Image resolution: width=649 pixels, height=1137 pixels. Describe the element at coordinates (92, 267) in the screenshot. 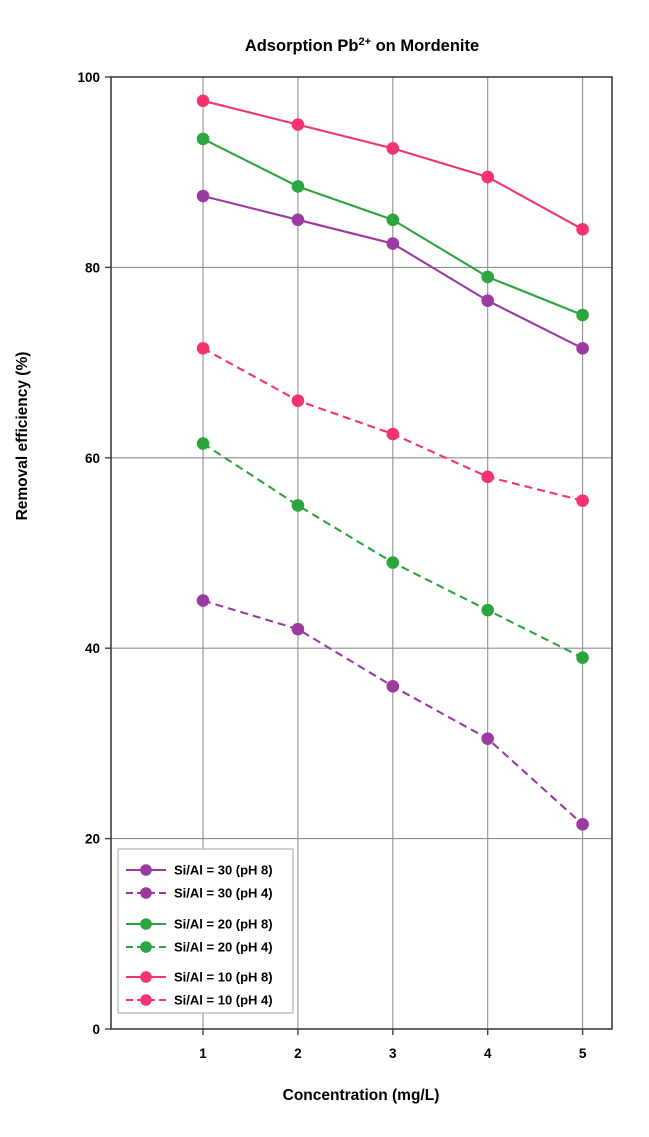

I see `y-tick-label: 80` at that location.